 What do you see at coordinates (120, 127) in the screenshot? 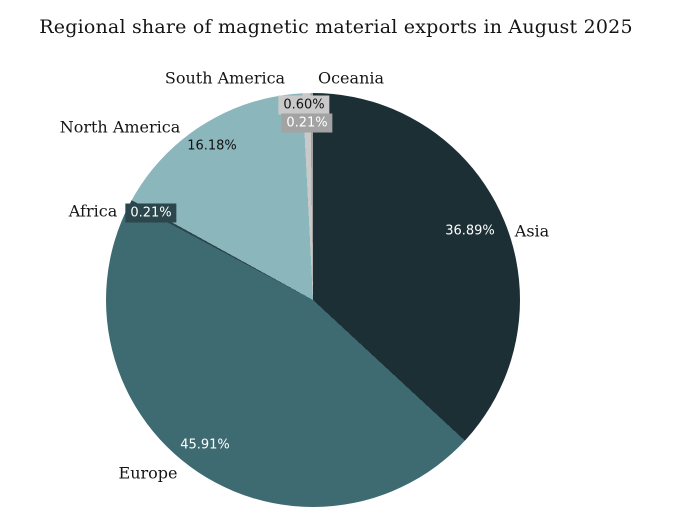
I see `slice-label-north-america: North America` at bounding box center [120, 127].